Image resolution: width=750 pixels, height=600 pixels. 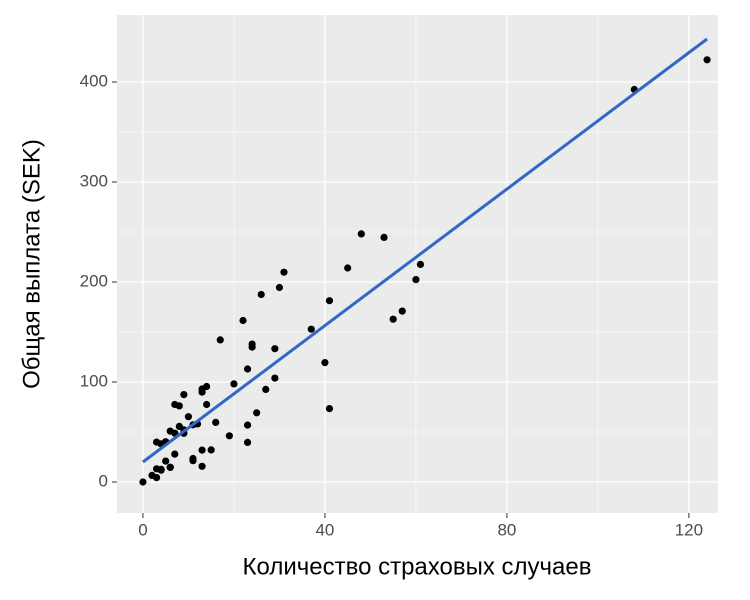 I want to click on y-axis-title: Общая выплата (SEK), so click(x=31, y=264).